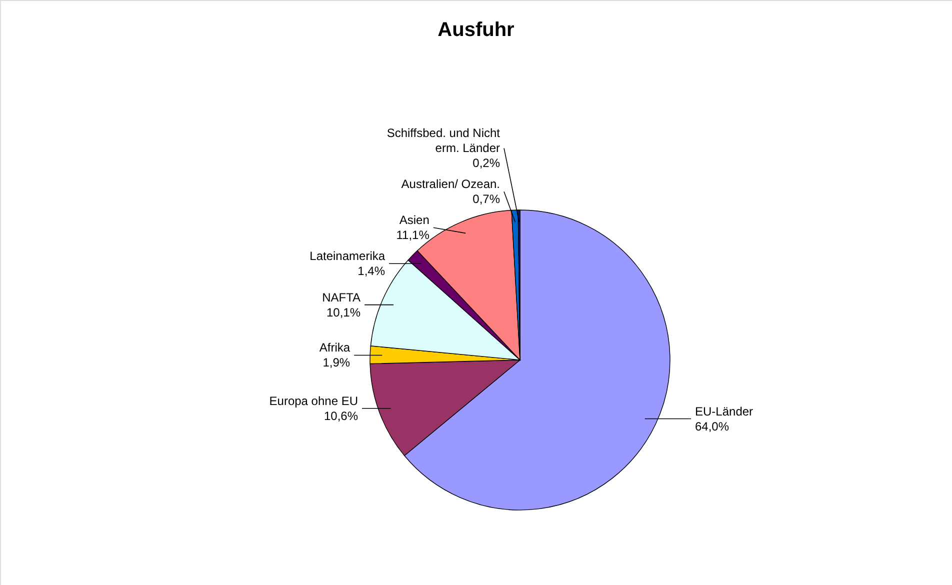 This screenshot has height=585, width=952. What do you see at coordinates (712, 426) in the screenshot?
I see `data-label: 64,0%` at bounding box center [712, 426].